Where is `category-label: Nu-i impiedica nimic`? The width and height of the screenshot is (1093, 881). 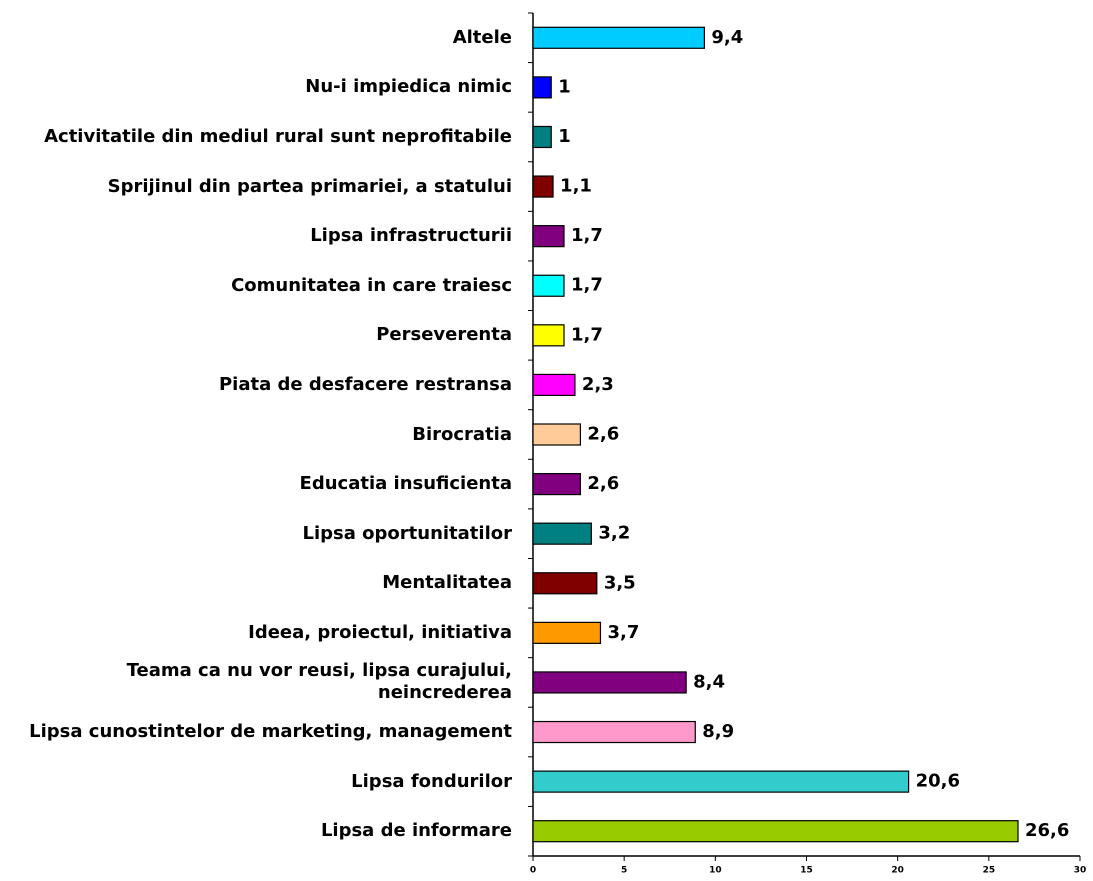
category-label: Nu-i impiedica nimic is located at coordinates (408, 87).